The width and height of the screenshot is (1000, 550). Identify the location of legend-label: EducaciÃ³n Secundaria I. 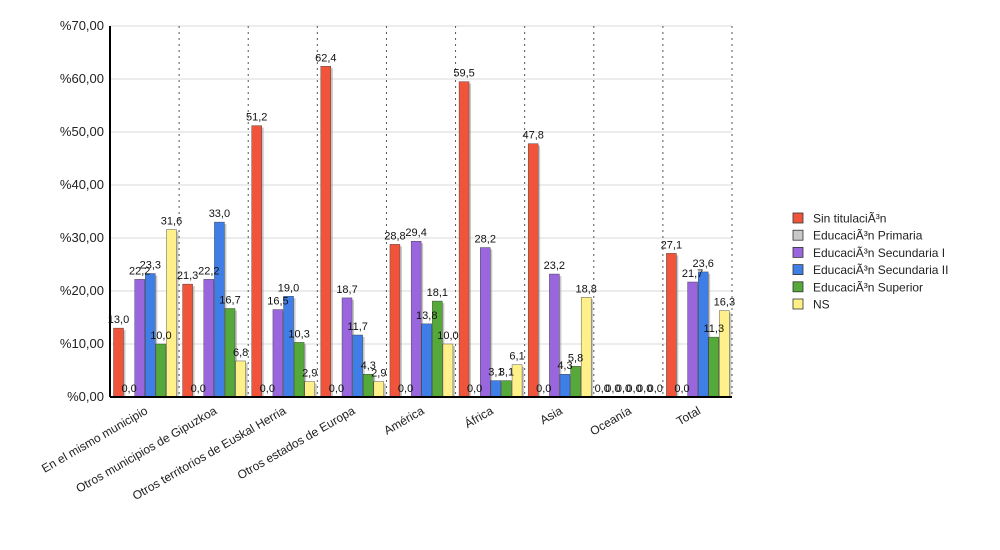
(879, 253).